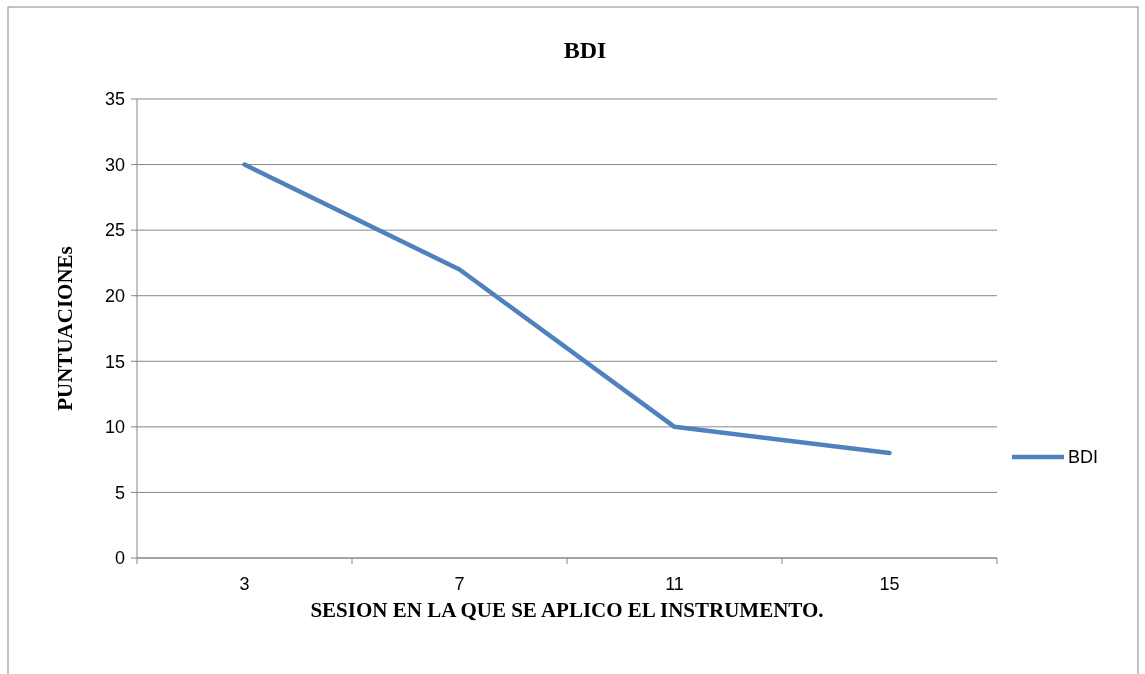 This screenshot has width=1145, height=674. I want to click on y-tick-label: 15, so click(114, 361).